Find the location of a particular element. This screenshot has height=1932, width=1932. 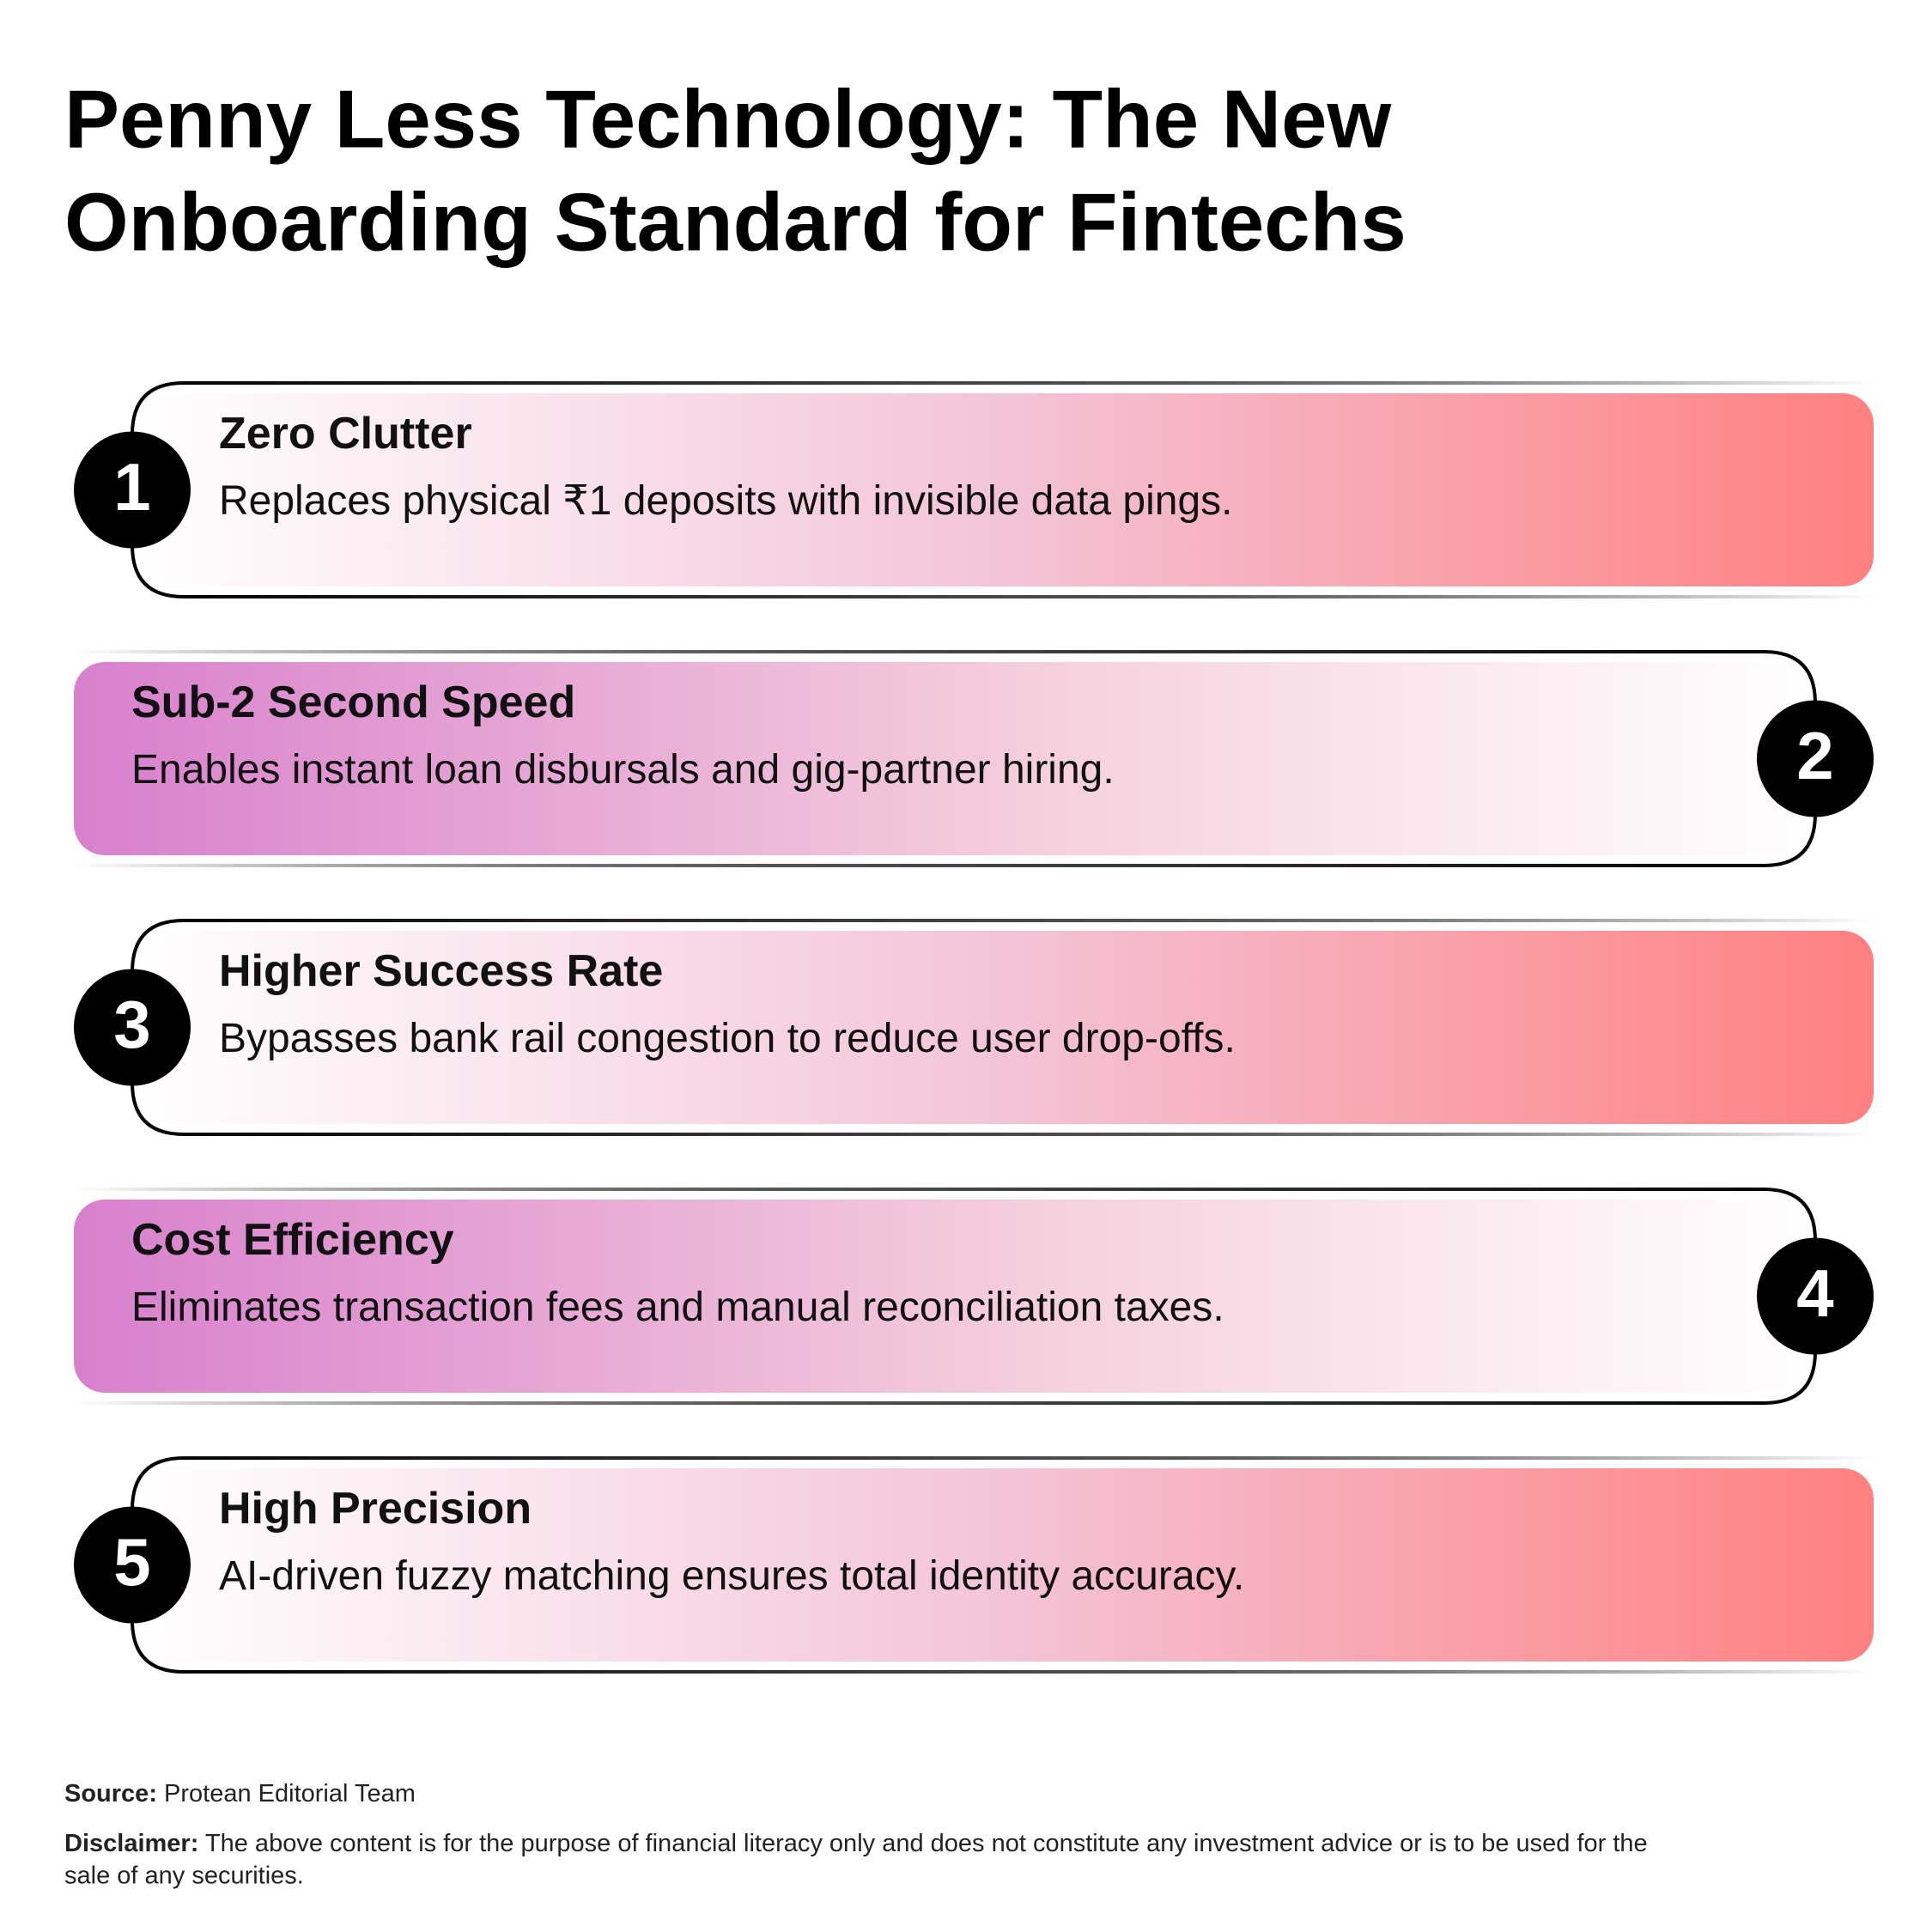

card-heading: Cost Efficiency is located at coordinates (292, 1240).